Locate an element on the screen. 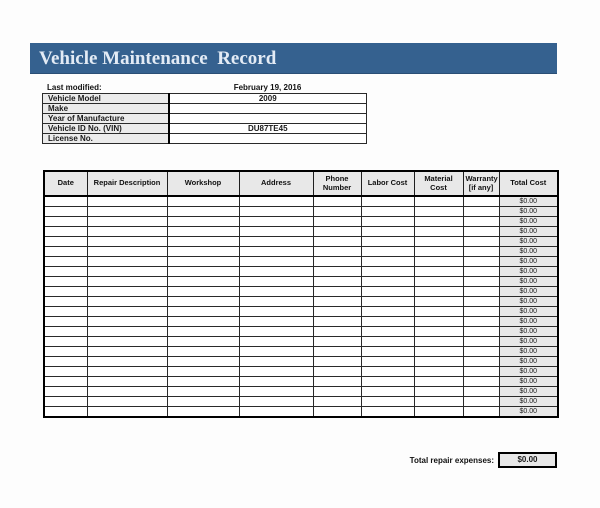 The image size is (600, 508). info-value-vehicle-model: 2009 is located at coordinates (267, 98).